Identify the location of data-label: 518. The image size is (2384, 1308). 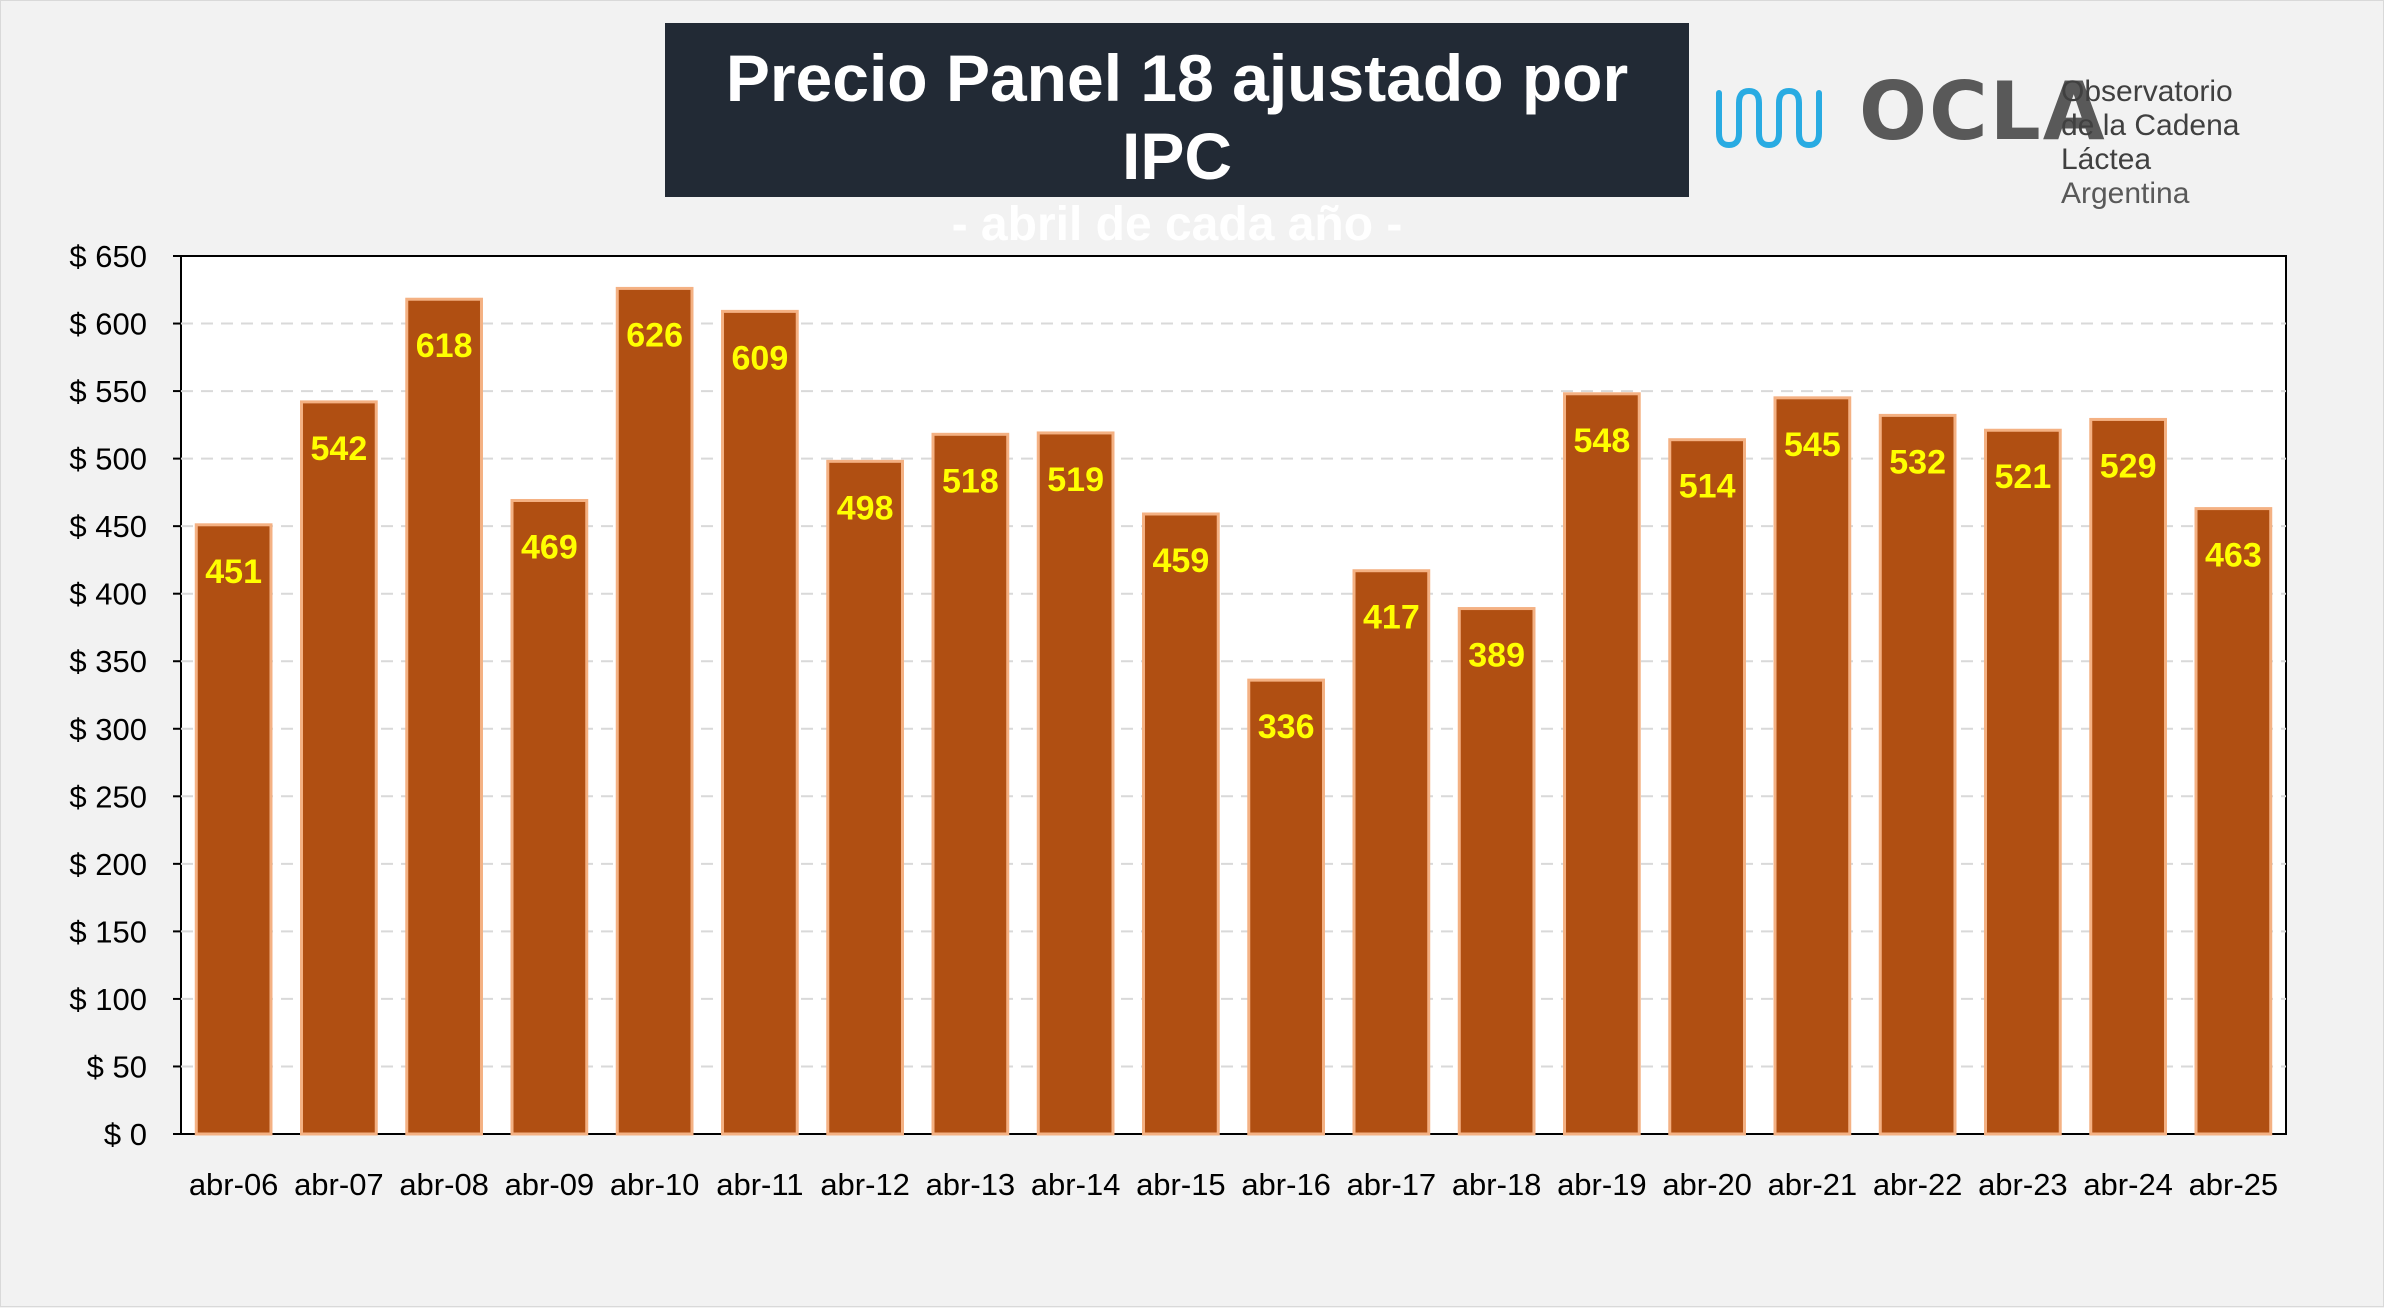
(970, 481).